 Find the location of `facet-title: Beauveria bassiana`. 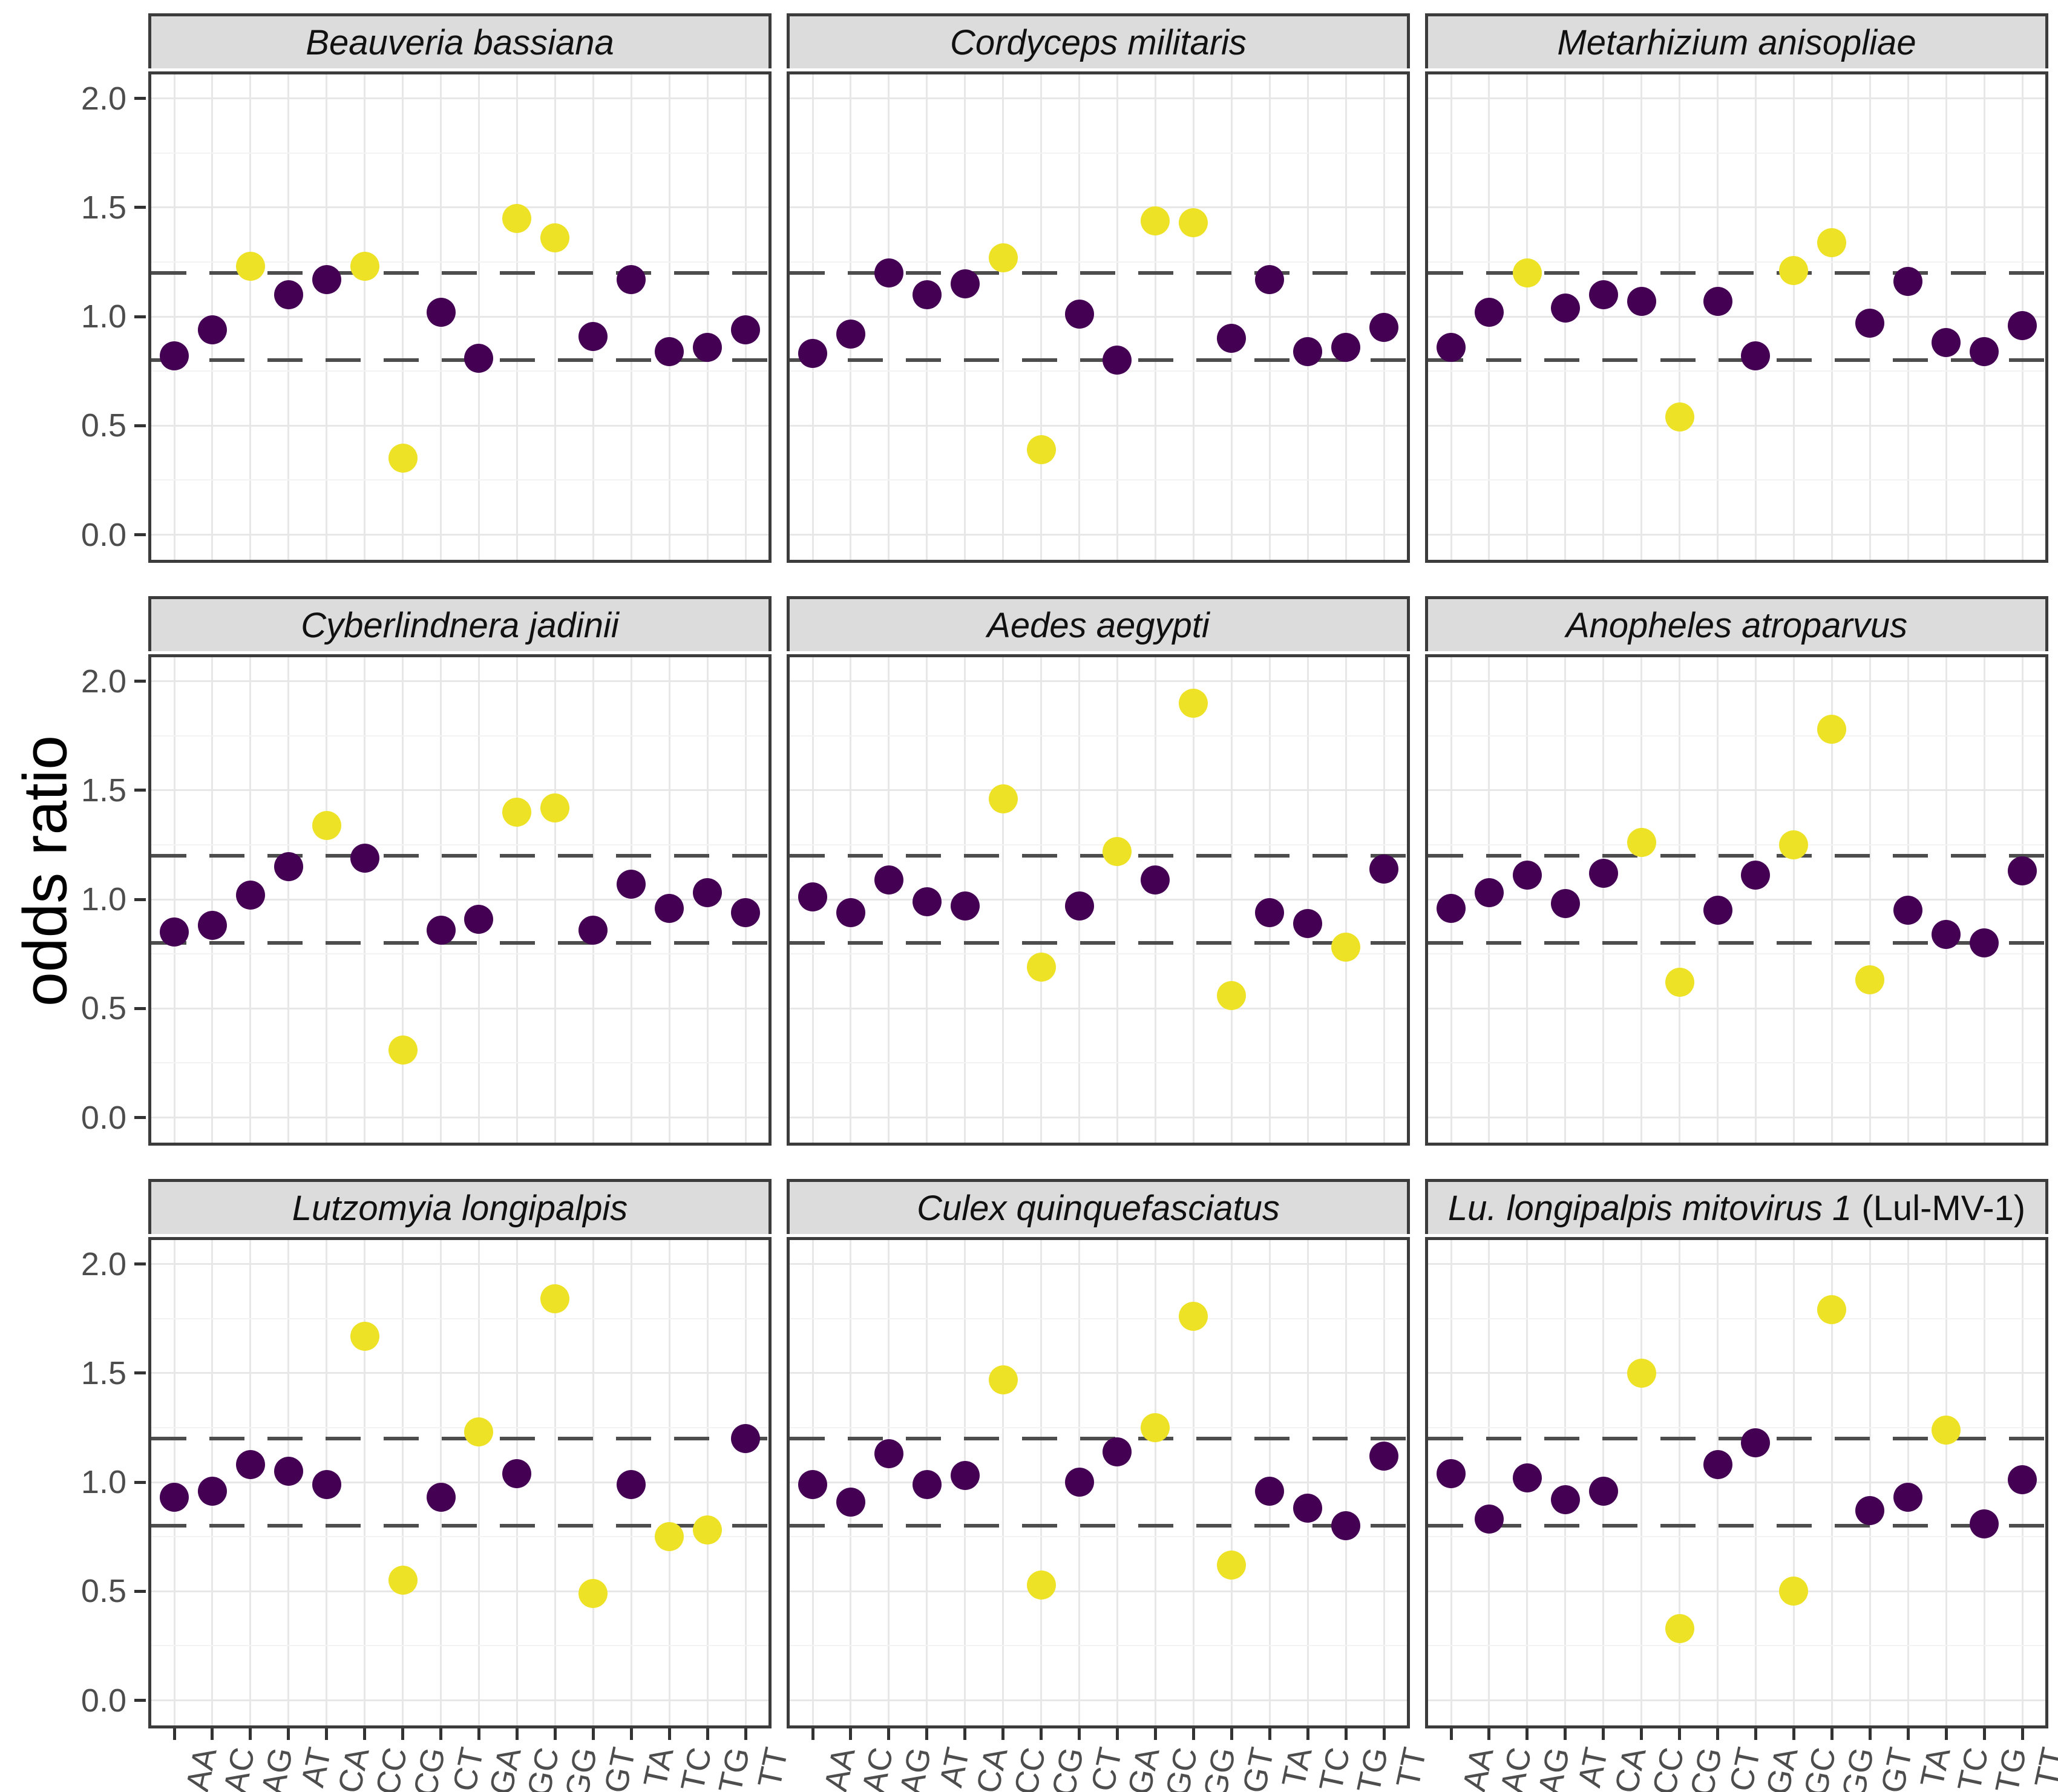

facet-title: Beauveria bassiana is located at coordinates (460, 42).